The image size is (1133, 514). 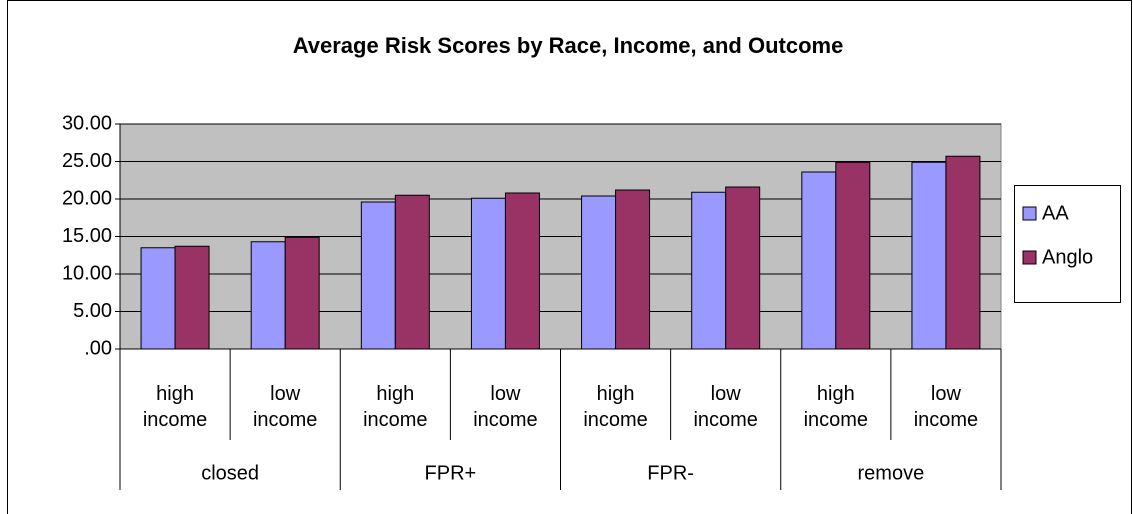 I want to click on group-label: FPR-, so click(x=670, y=473).